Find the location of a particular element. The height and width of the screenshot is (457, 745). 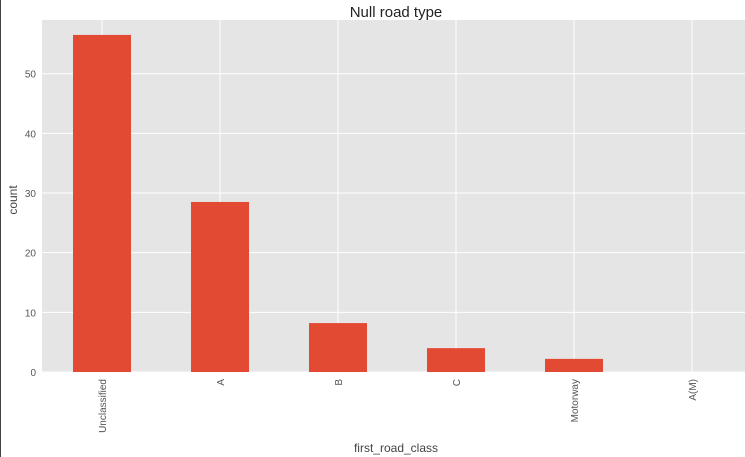

x-tick-label: Motorway is located at coordinates (575, 400).